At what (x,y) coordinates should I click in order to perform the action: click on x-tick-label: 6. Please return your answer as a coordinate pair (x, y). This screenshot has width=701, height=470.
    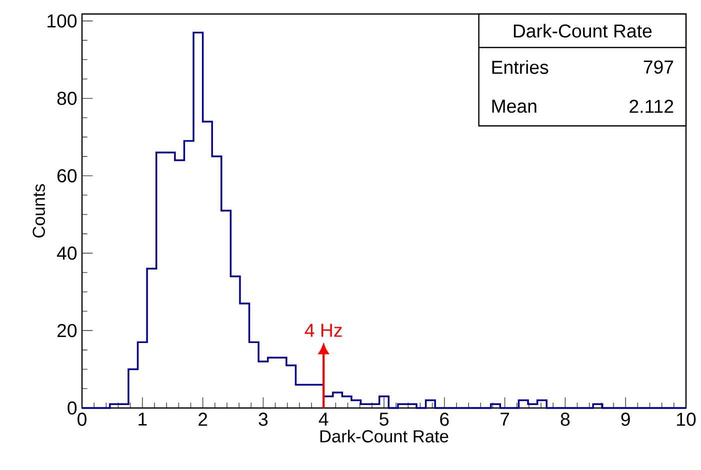
    Looking at the image, I should click on (444, 419).